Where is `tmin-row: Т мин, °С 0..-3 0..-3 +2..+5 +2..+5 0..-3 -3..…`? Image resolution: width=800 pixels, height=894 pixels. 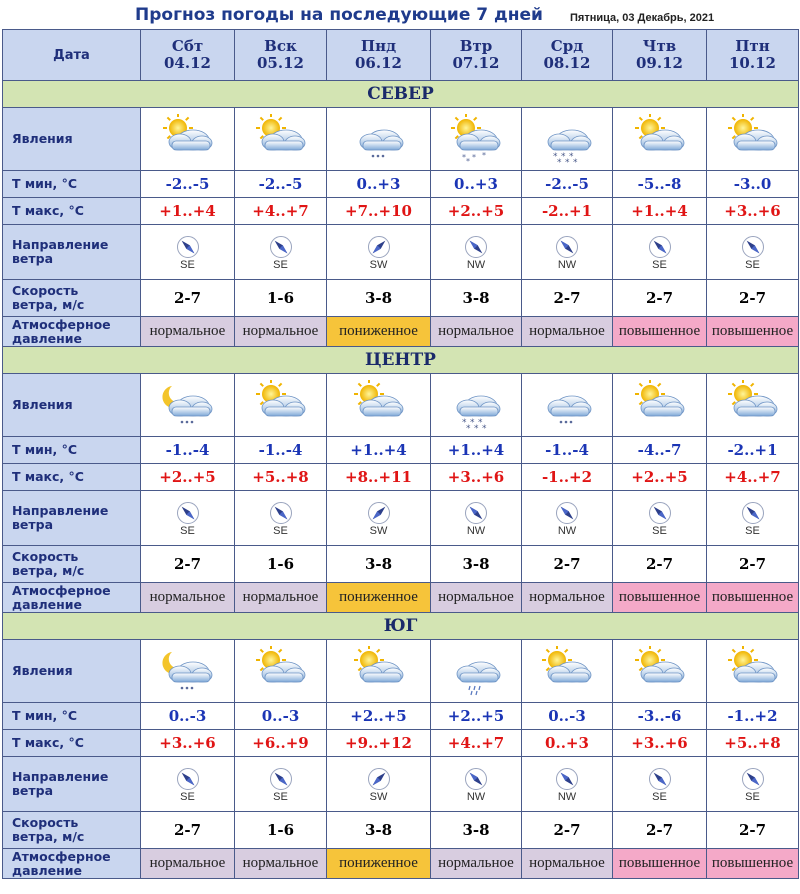
tmin-row: Т мин, °С 0..-3 0..-3 +2..+5 +2..+5 0..-3 -3..… is located at coordinates (400, 716).